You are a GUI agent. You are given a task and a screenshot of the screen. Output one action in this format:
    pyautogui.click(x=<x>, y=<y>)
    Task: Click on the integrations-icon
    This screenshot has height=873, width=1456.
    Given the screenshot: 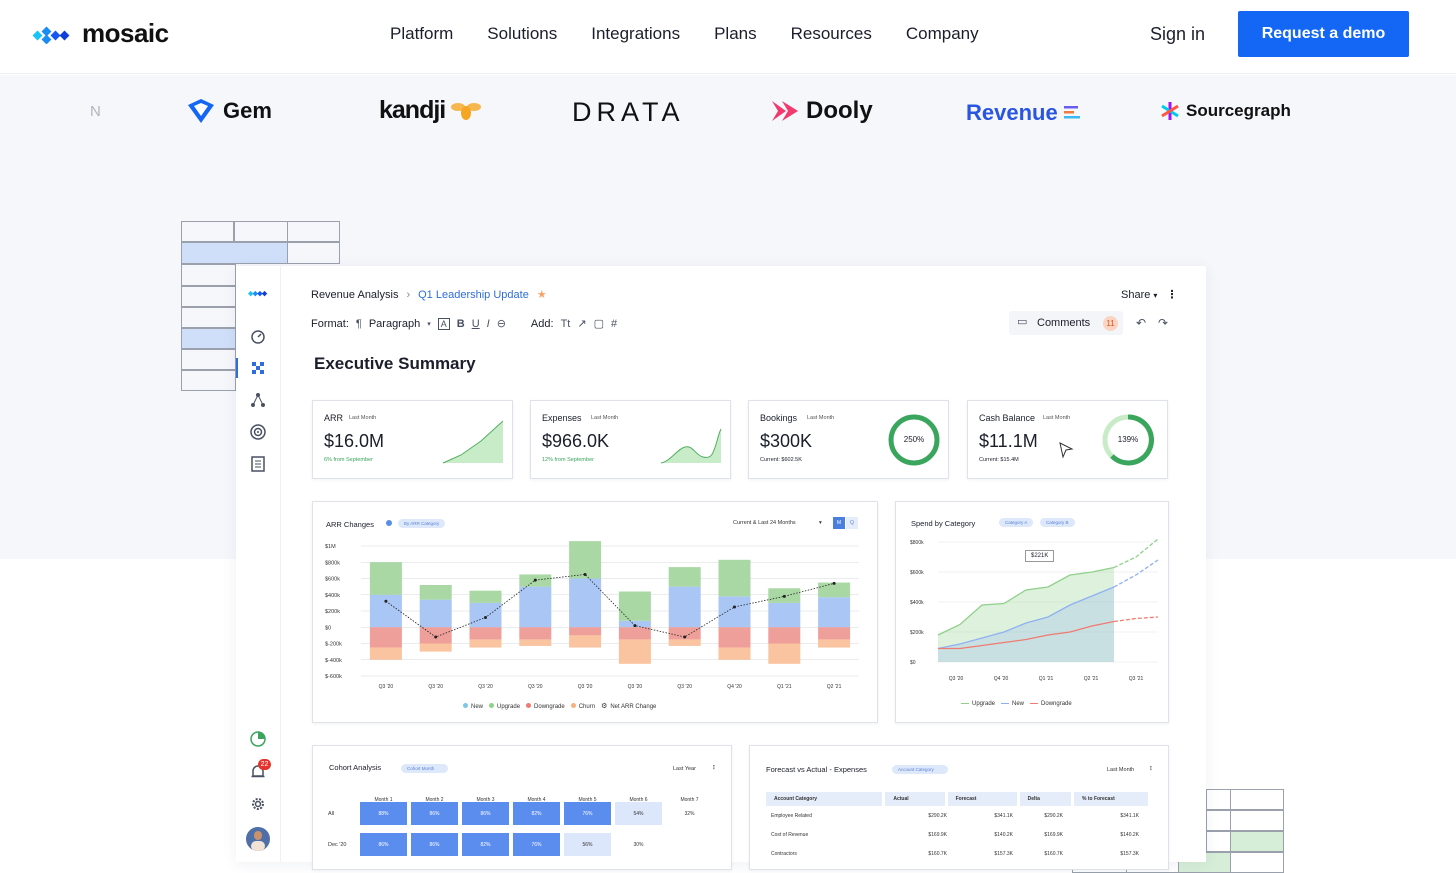 What is the action you would take?
    pyautogui.click(x=258, y=400)
    